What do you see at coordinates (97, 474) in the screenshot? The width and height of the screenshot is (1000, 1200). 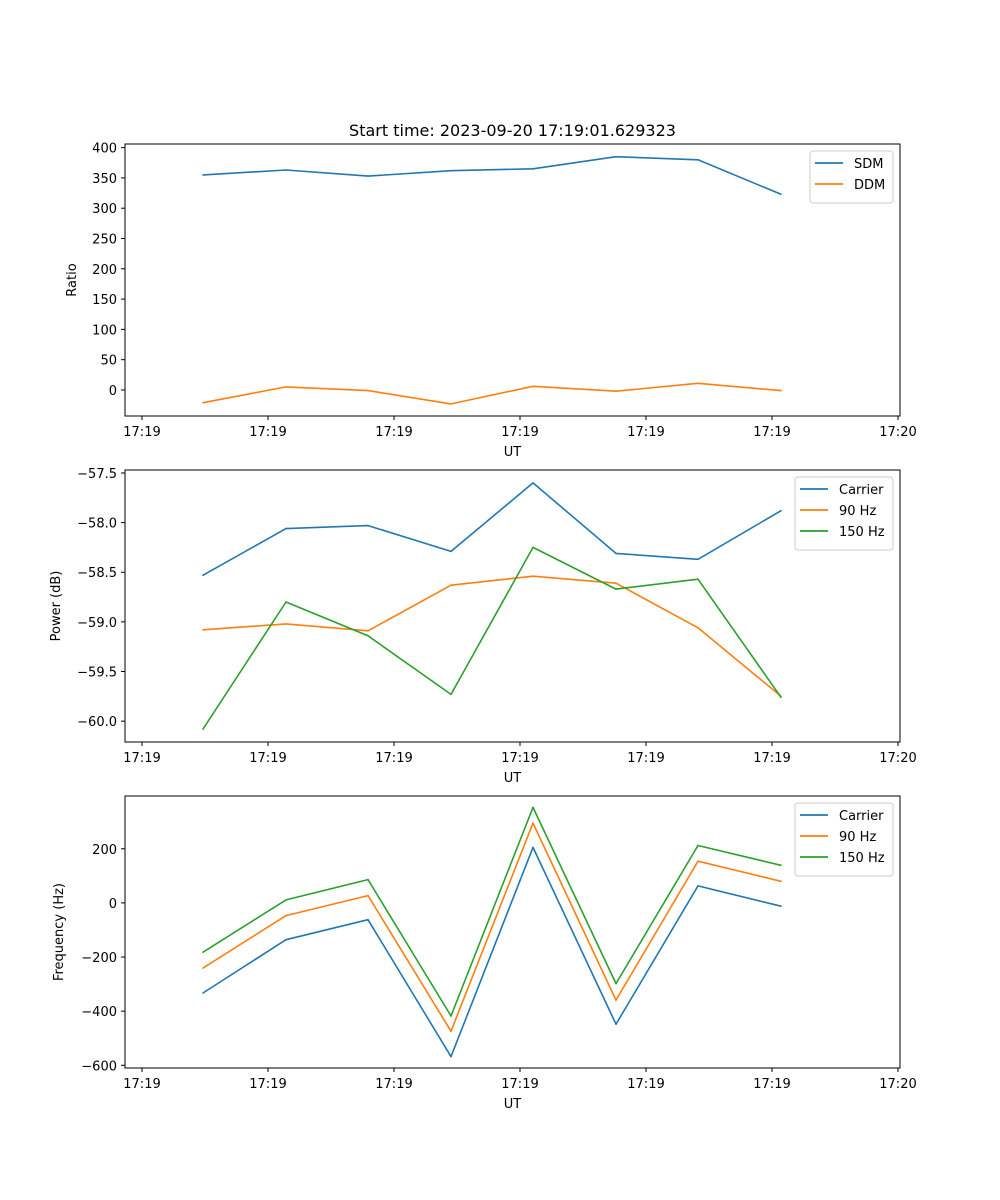 I see `y-tick-label: −57.5` at bounding box center [97, 474].